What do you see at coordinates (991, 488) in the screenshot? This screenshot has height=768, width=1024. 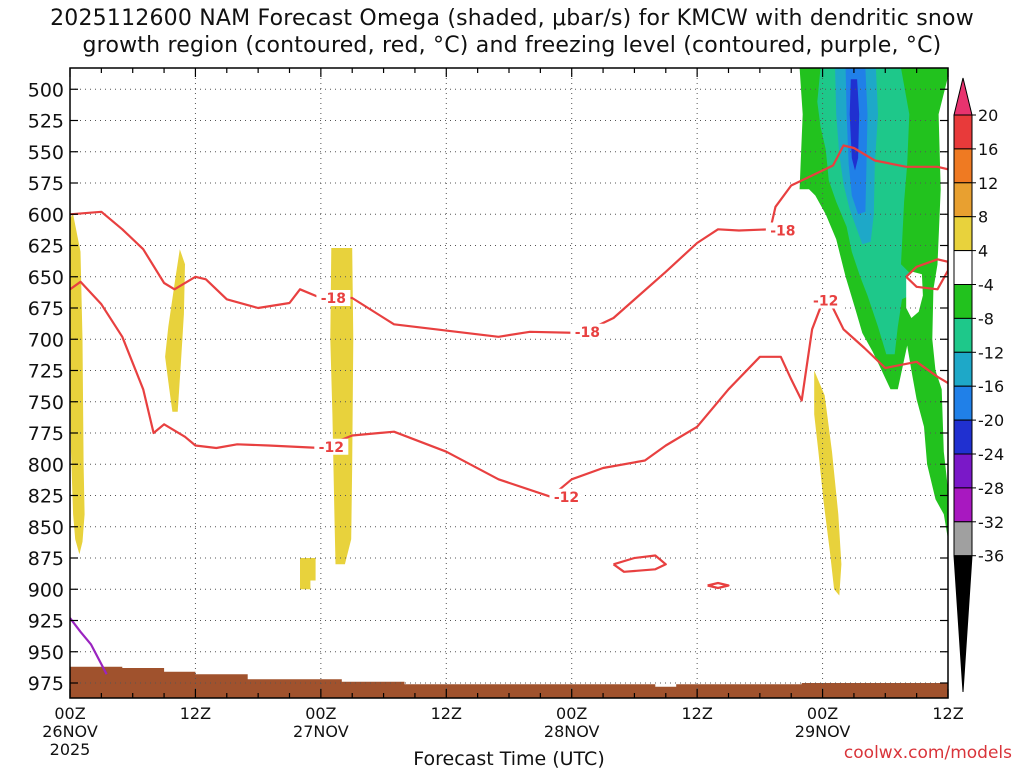 I see `colorbar-label: -28` at bounding box center [991, 488].